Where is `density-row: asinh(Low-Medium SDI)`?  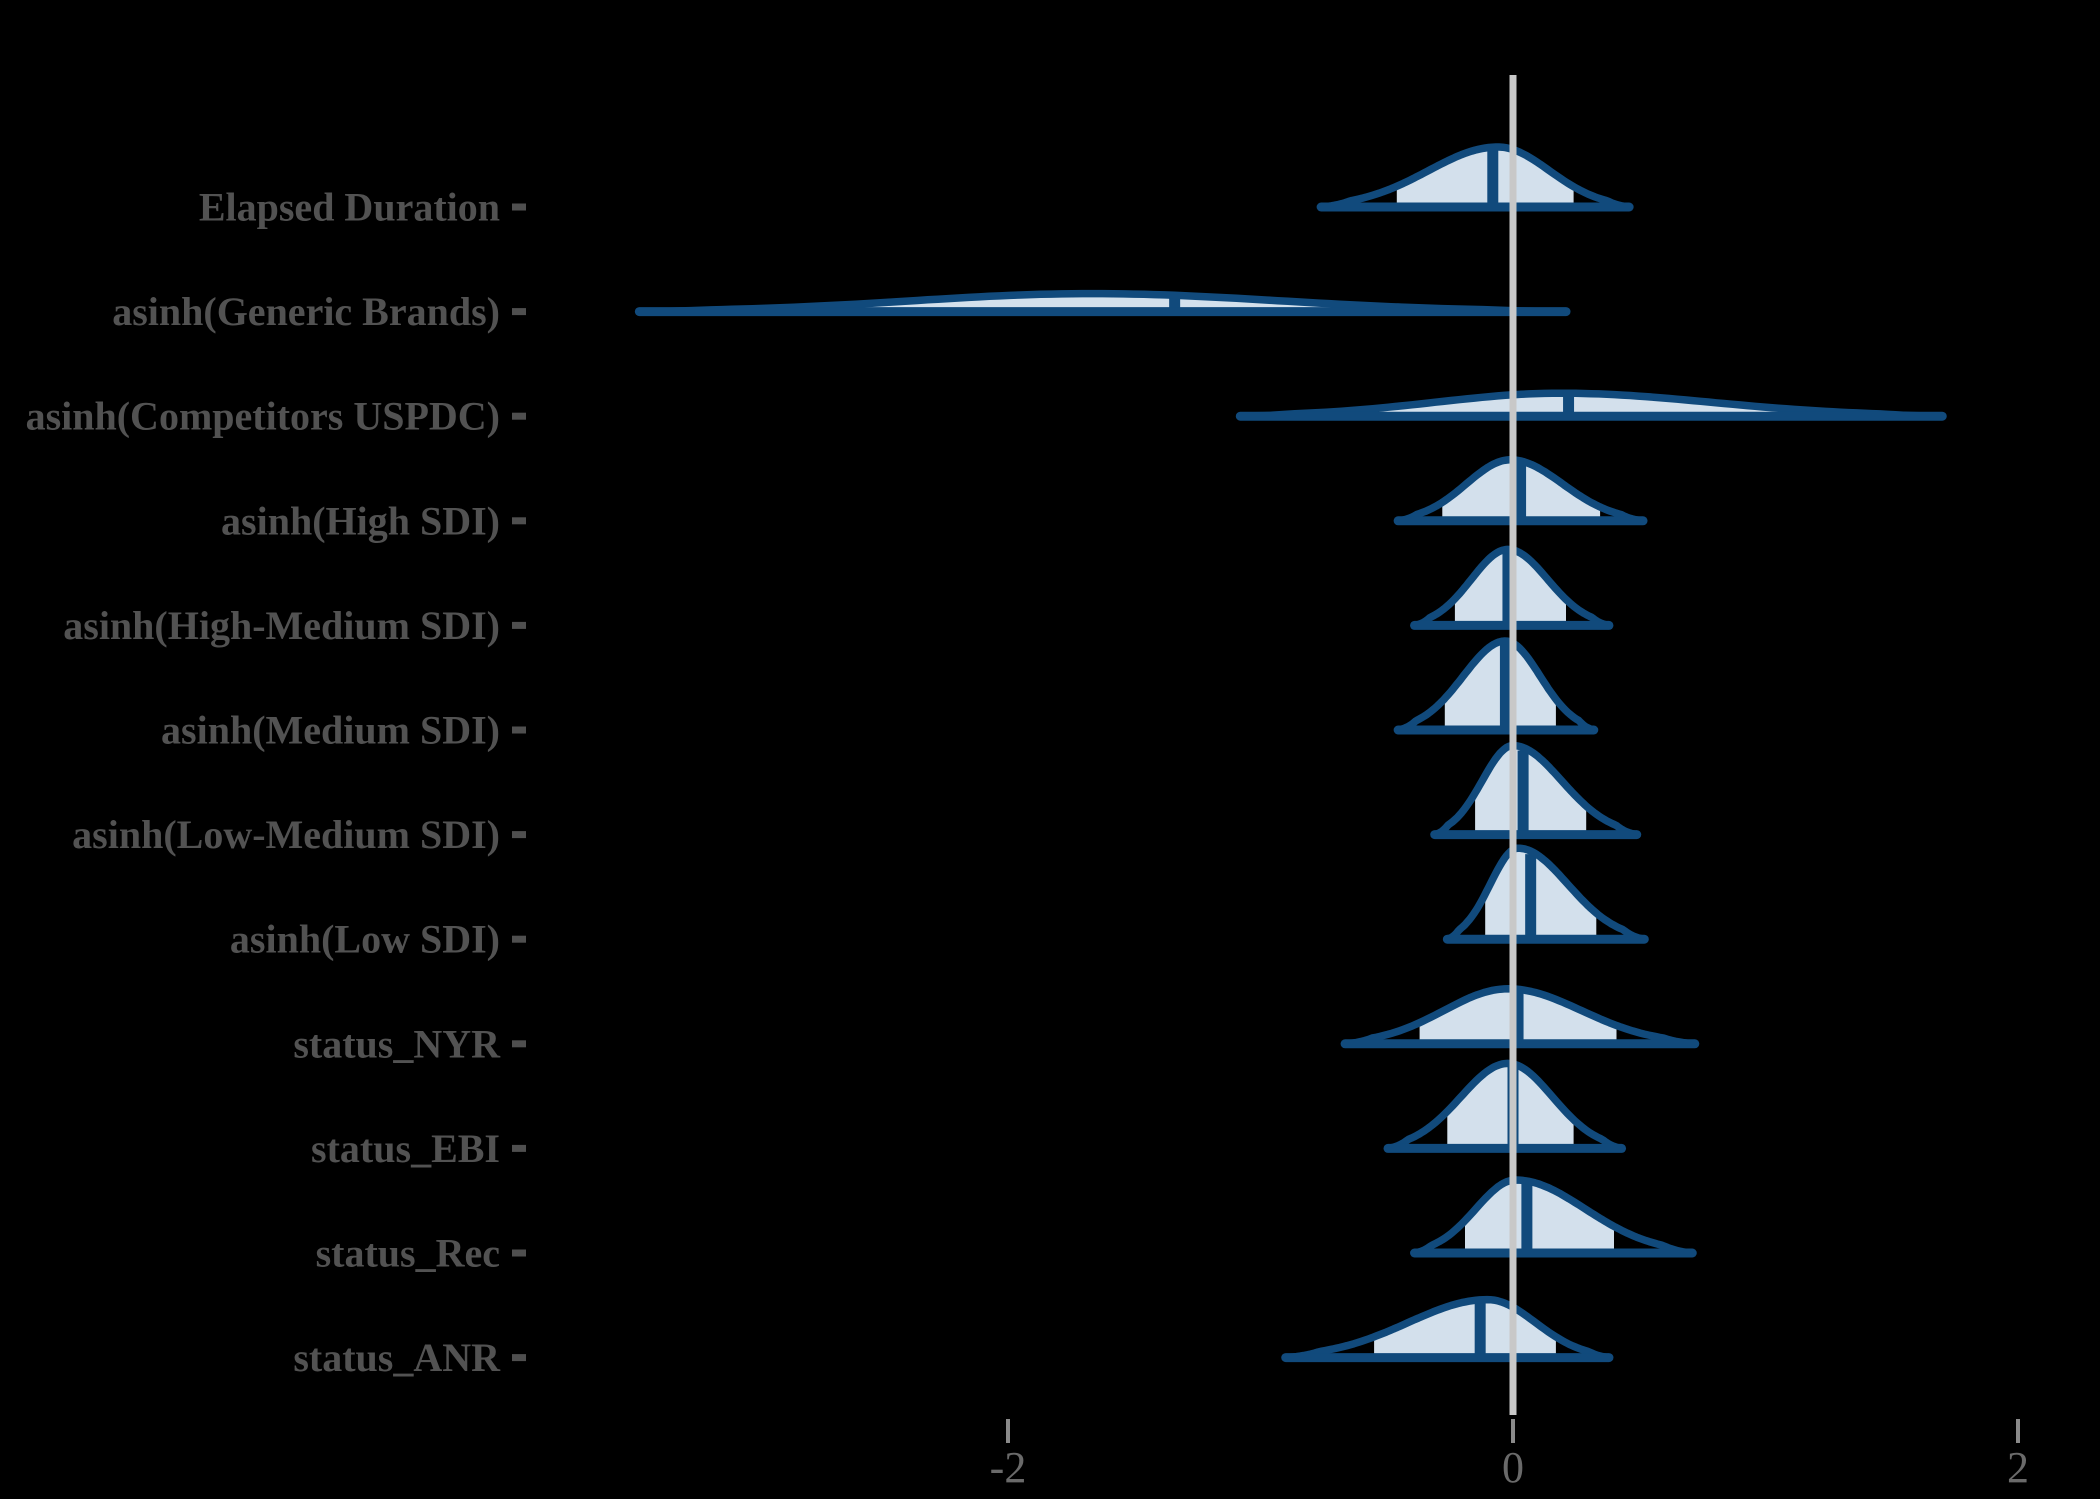 density-row: asinh(Low-Medium SDI) is located at coordinates (857, 799).